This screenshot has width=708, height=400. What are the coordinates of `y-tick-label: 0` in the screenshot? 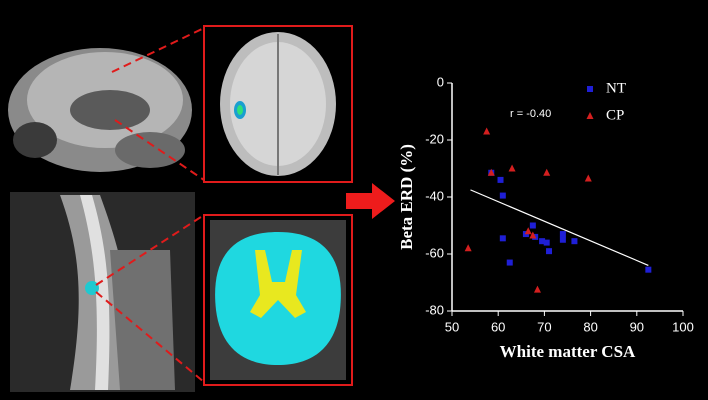 It's located at (440, 81).